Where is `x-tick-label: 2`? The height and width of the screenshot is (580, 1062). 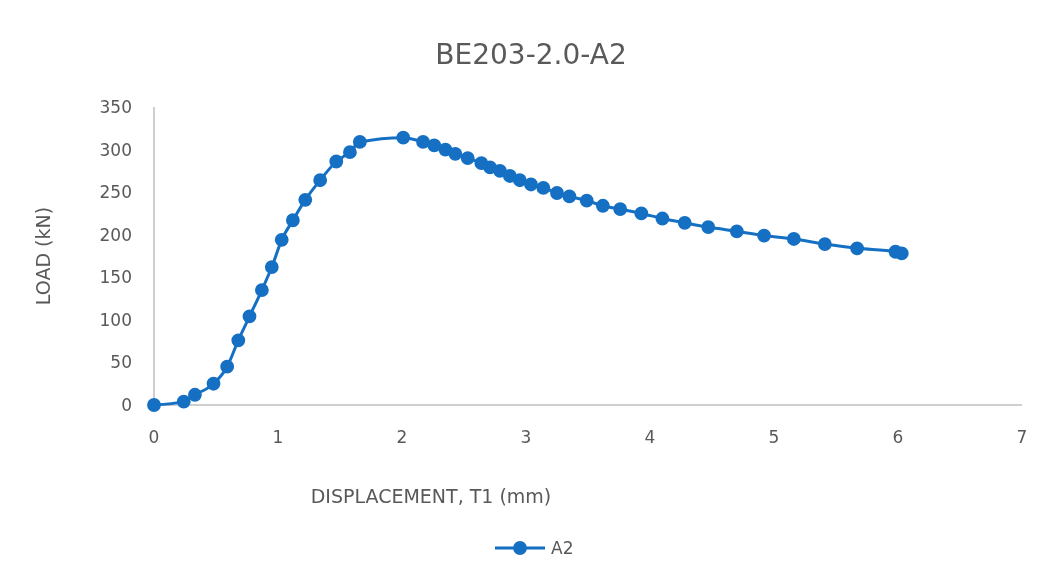
x-tick-label: 2 is located at coordinates (402, 437).